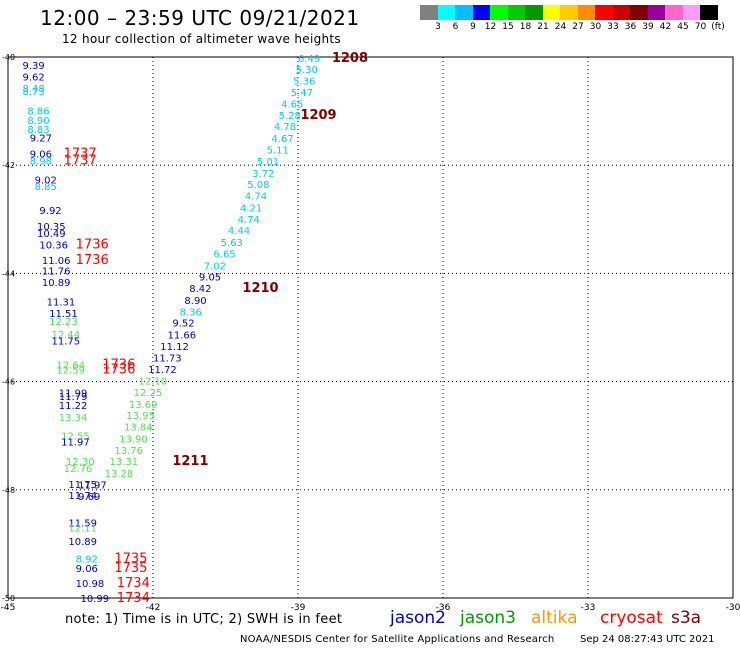 The image size is (740, 650). What do you see at coordinates (34, 89) in the screenshot?
I see `wave-height-label: 8.48` at bounding box center [34, 89].